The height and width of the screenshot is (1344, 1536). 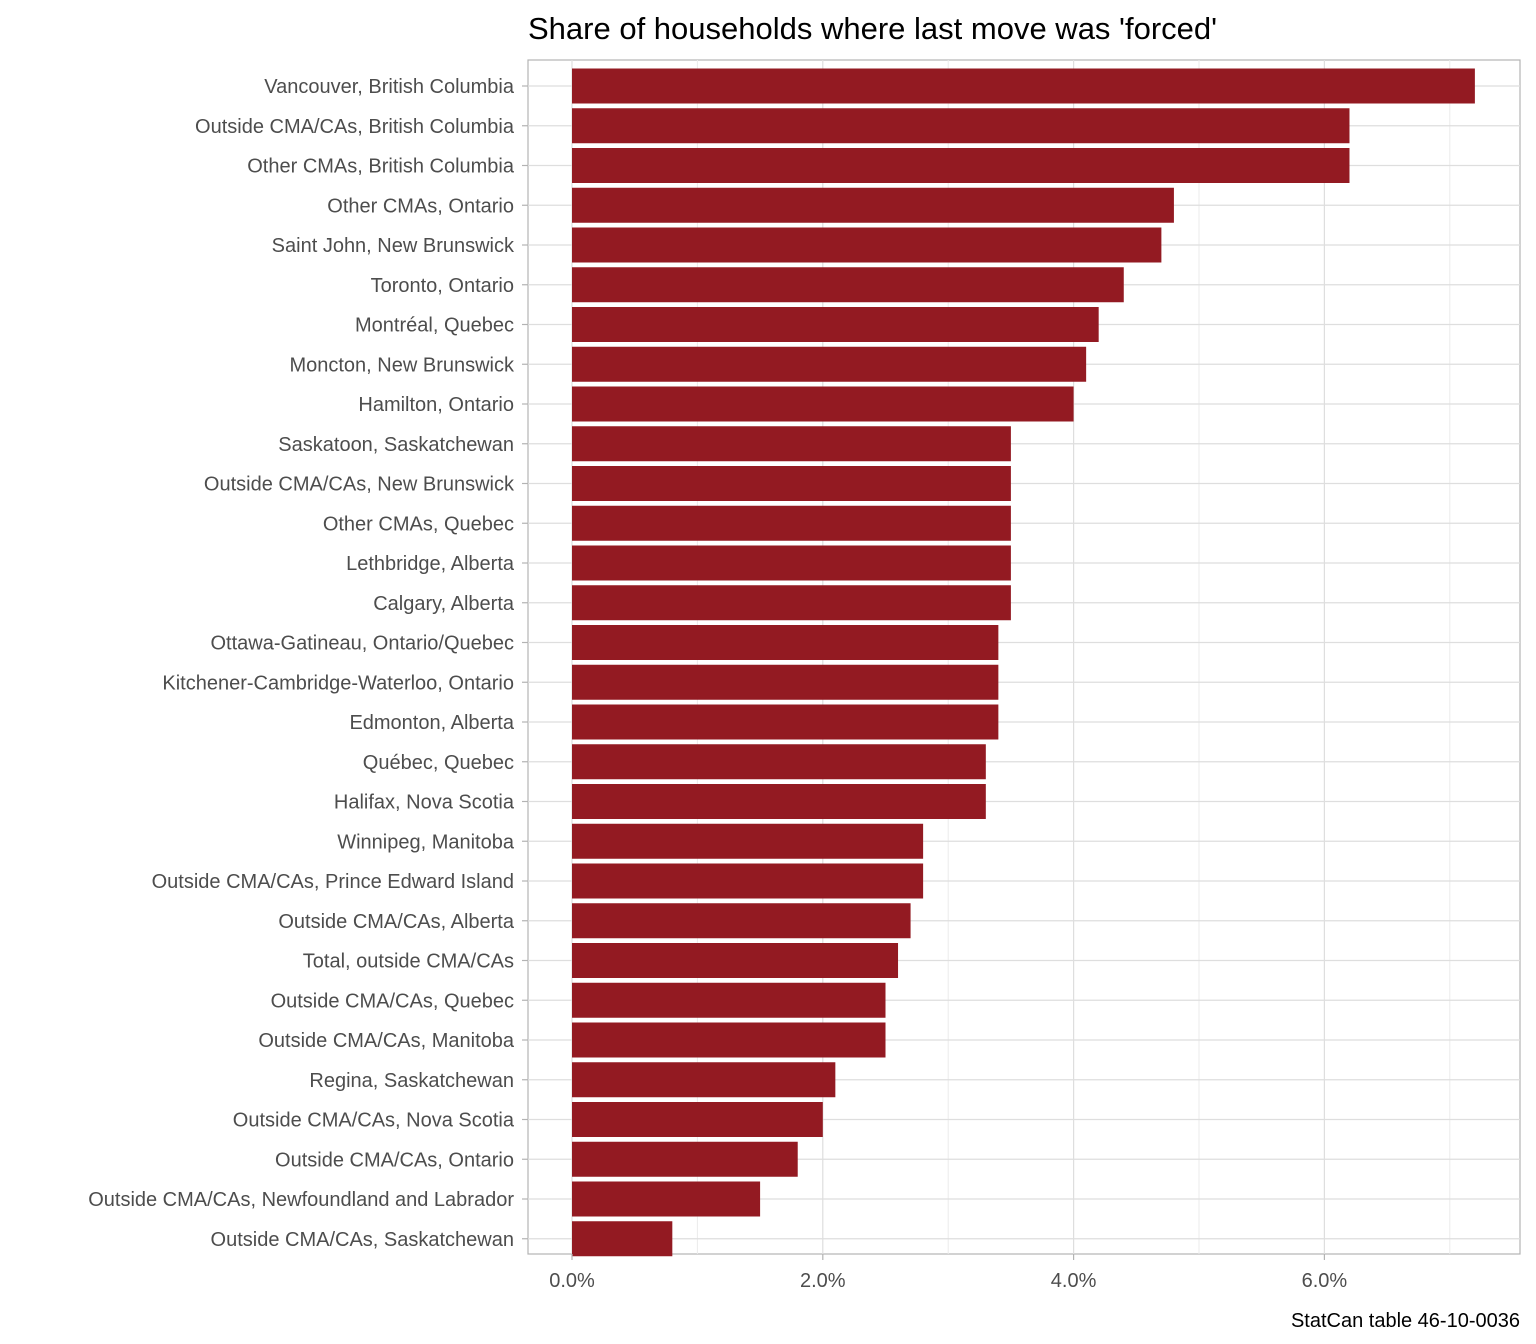 I want to click on category-label: Vancouver, British Columbia, so click(x=389, y=87).